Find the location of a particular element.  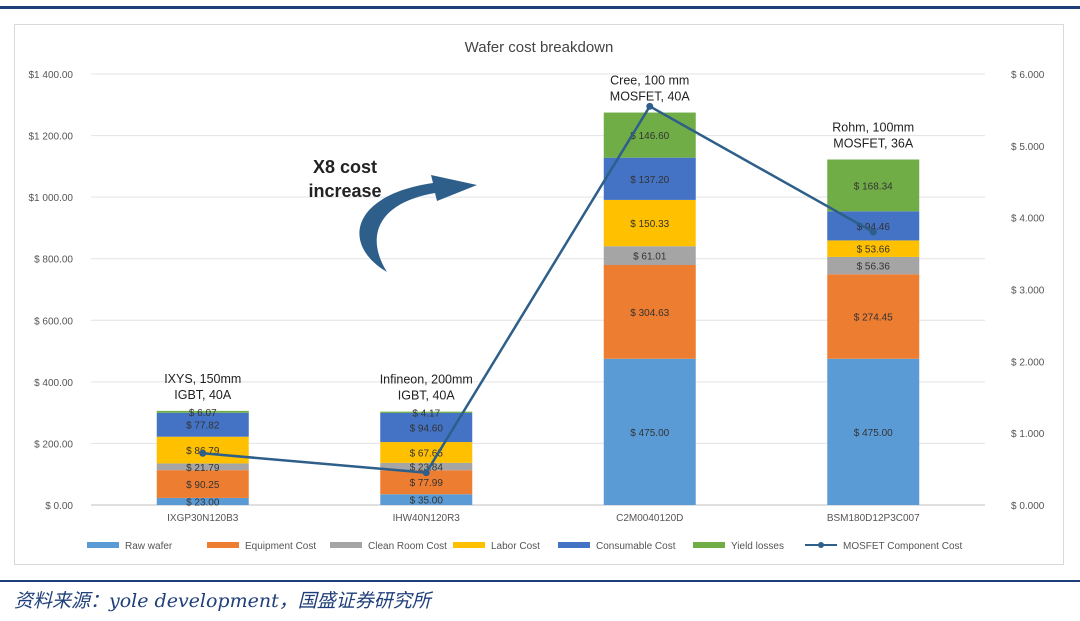

y2-tick-label: $ 2.000 is located at coordinates (1028, 362).